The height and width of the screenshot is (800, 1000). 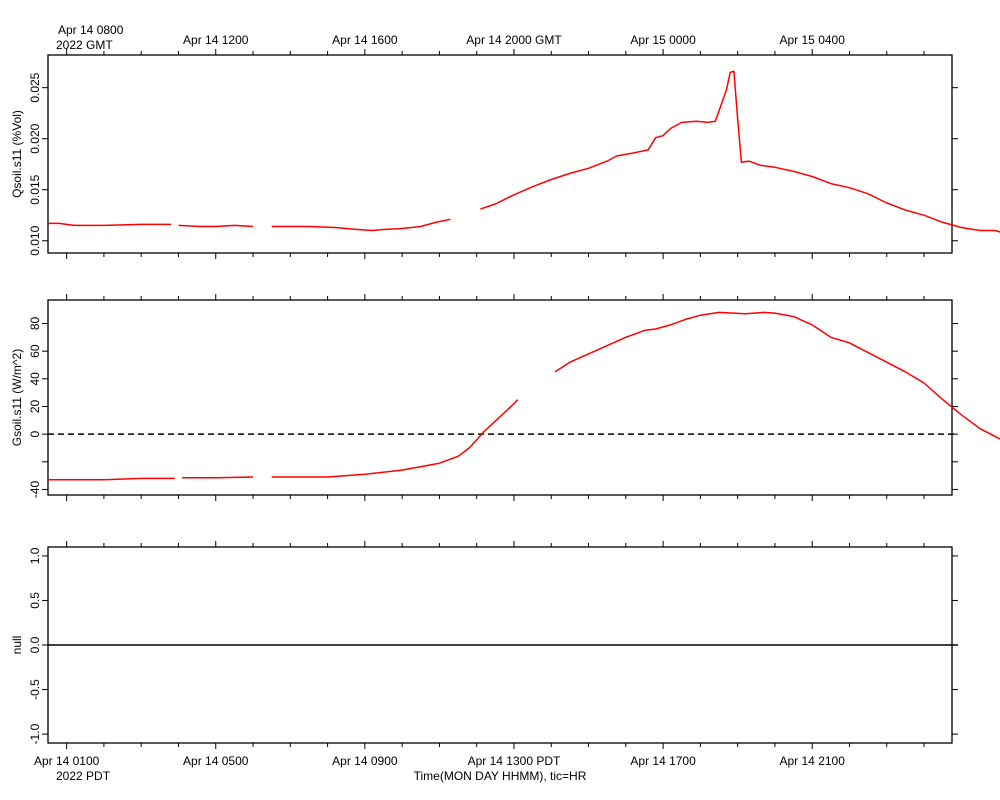 I want to click on y-tick-label: 20, so click(x=35, y=406).